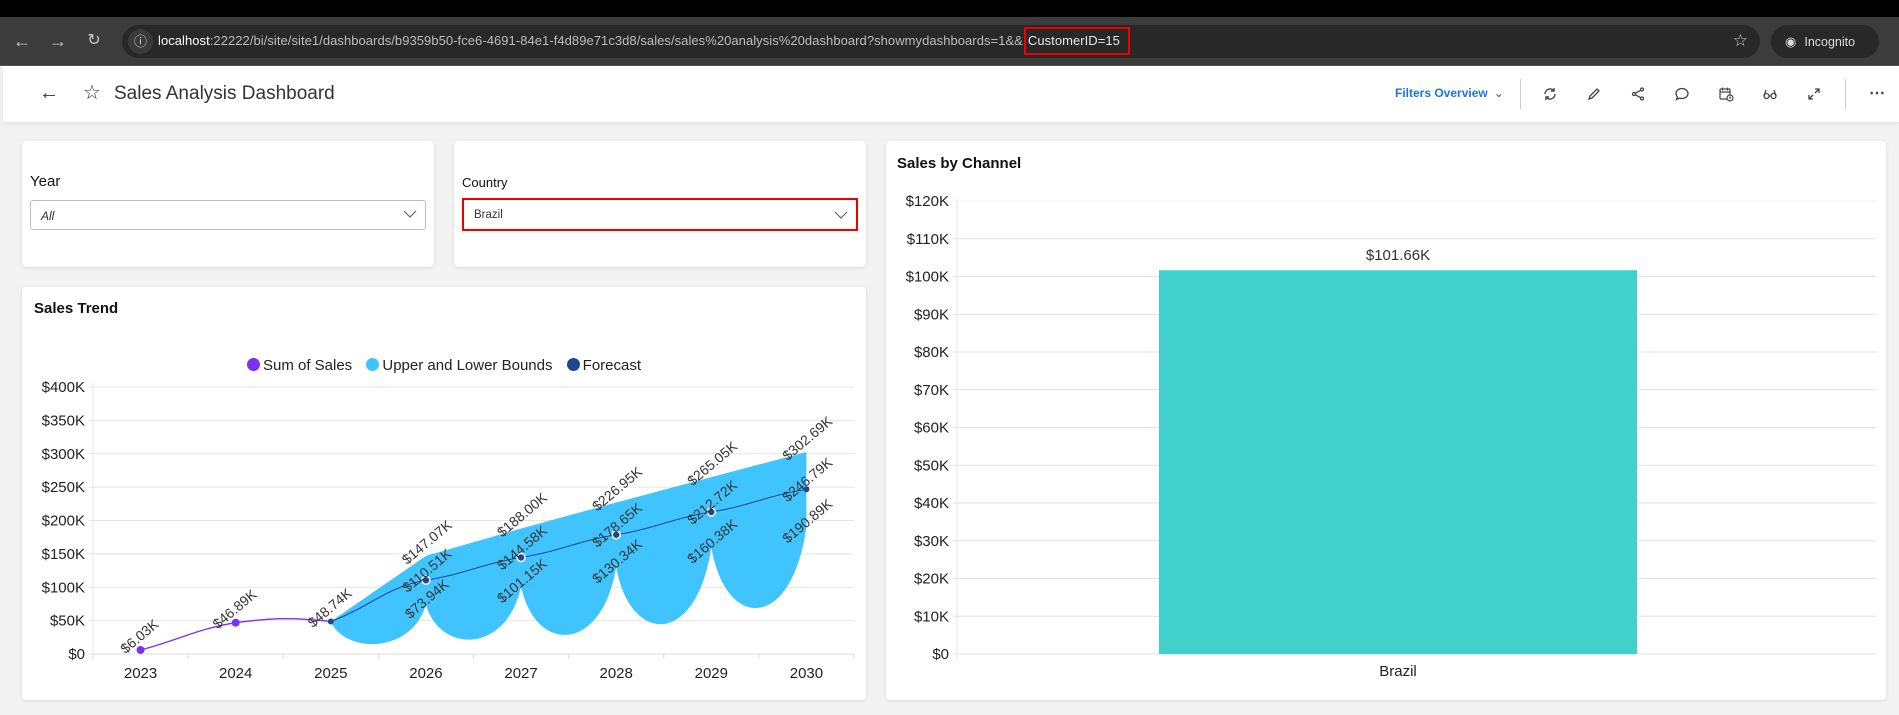  Describe the element at coordinates (1791, 41) in the screenshot. I see `incognito-icon: ◉` at that location.